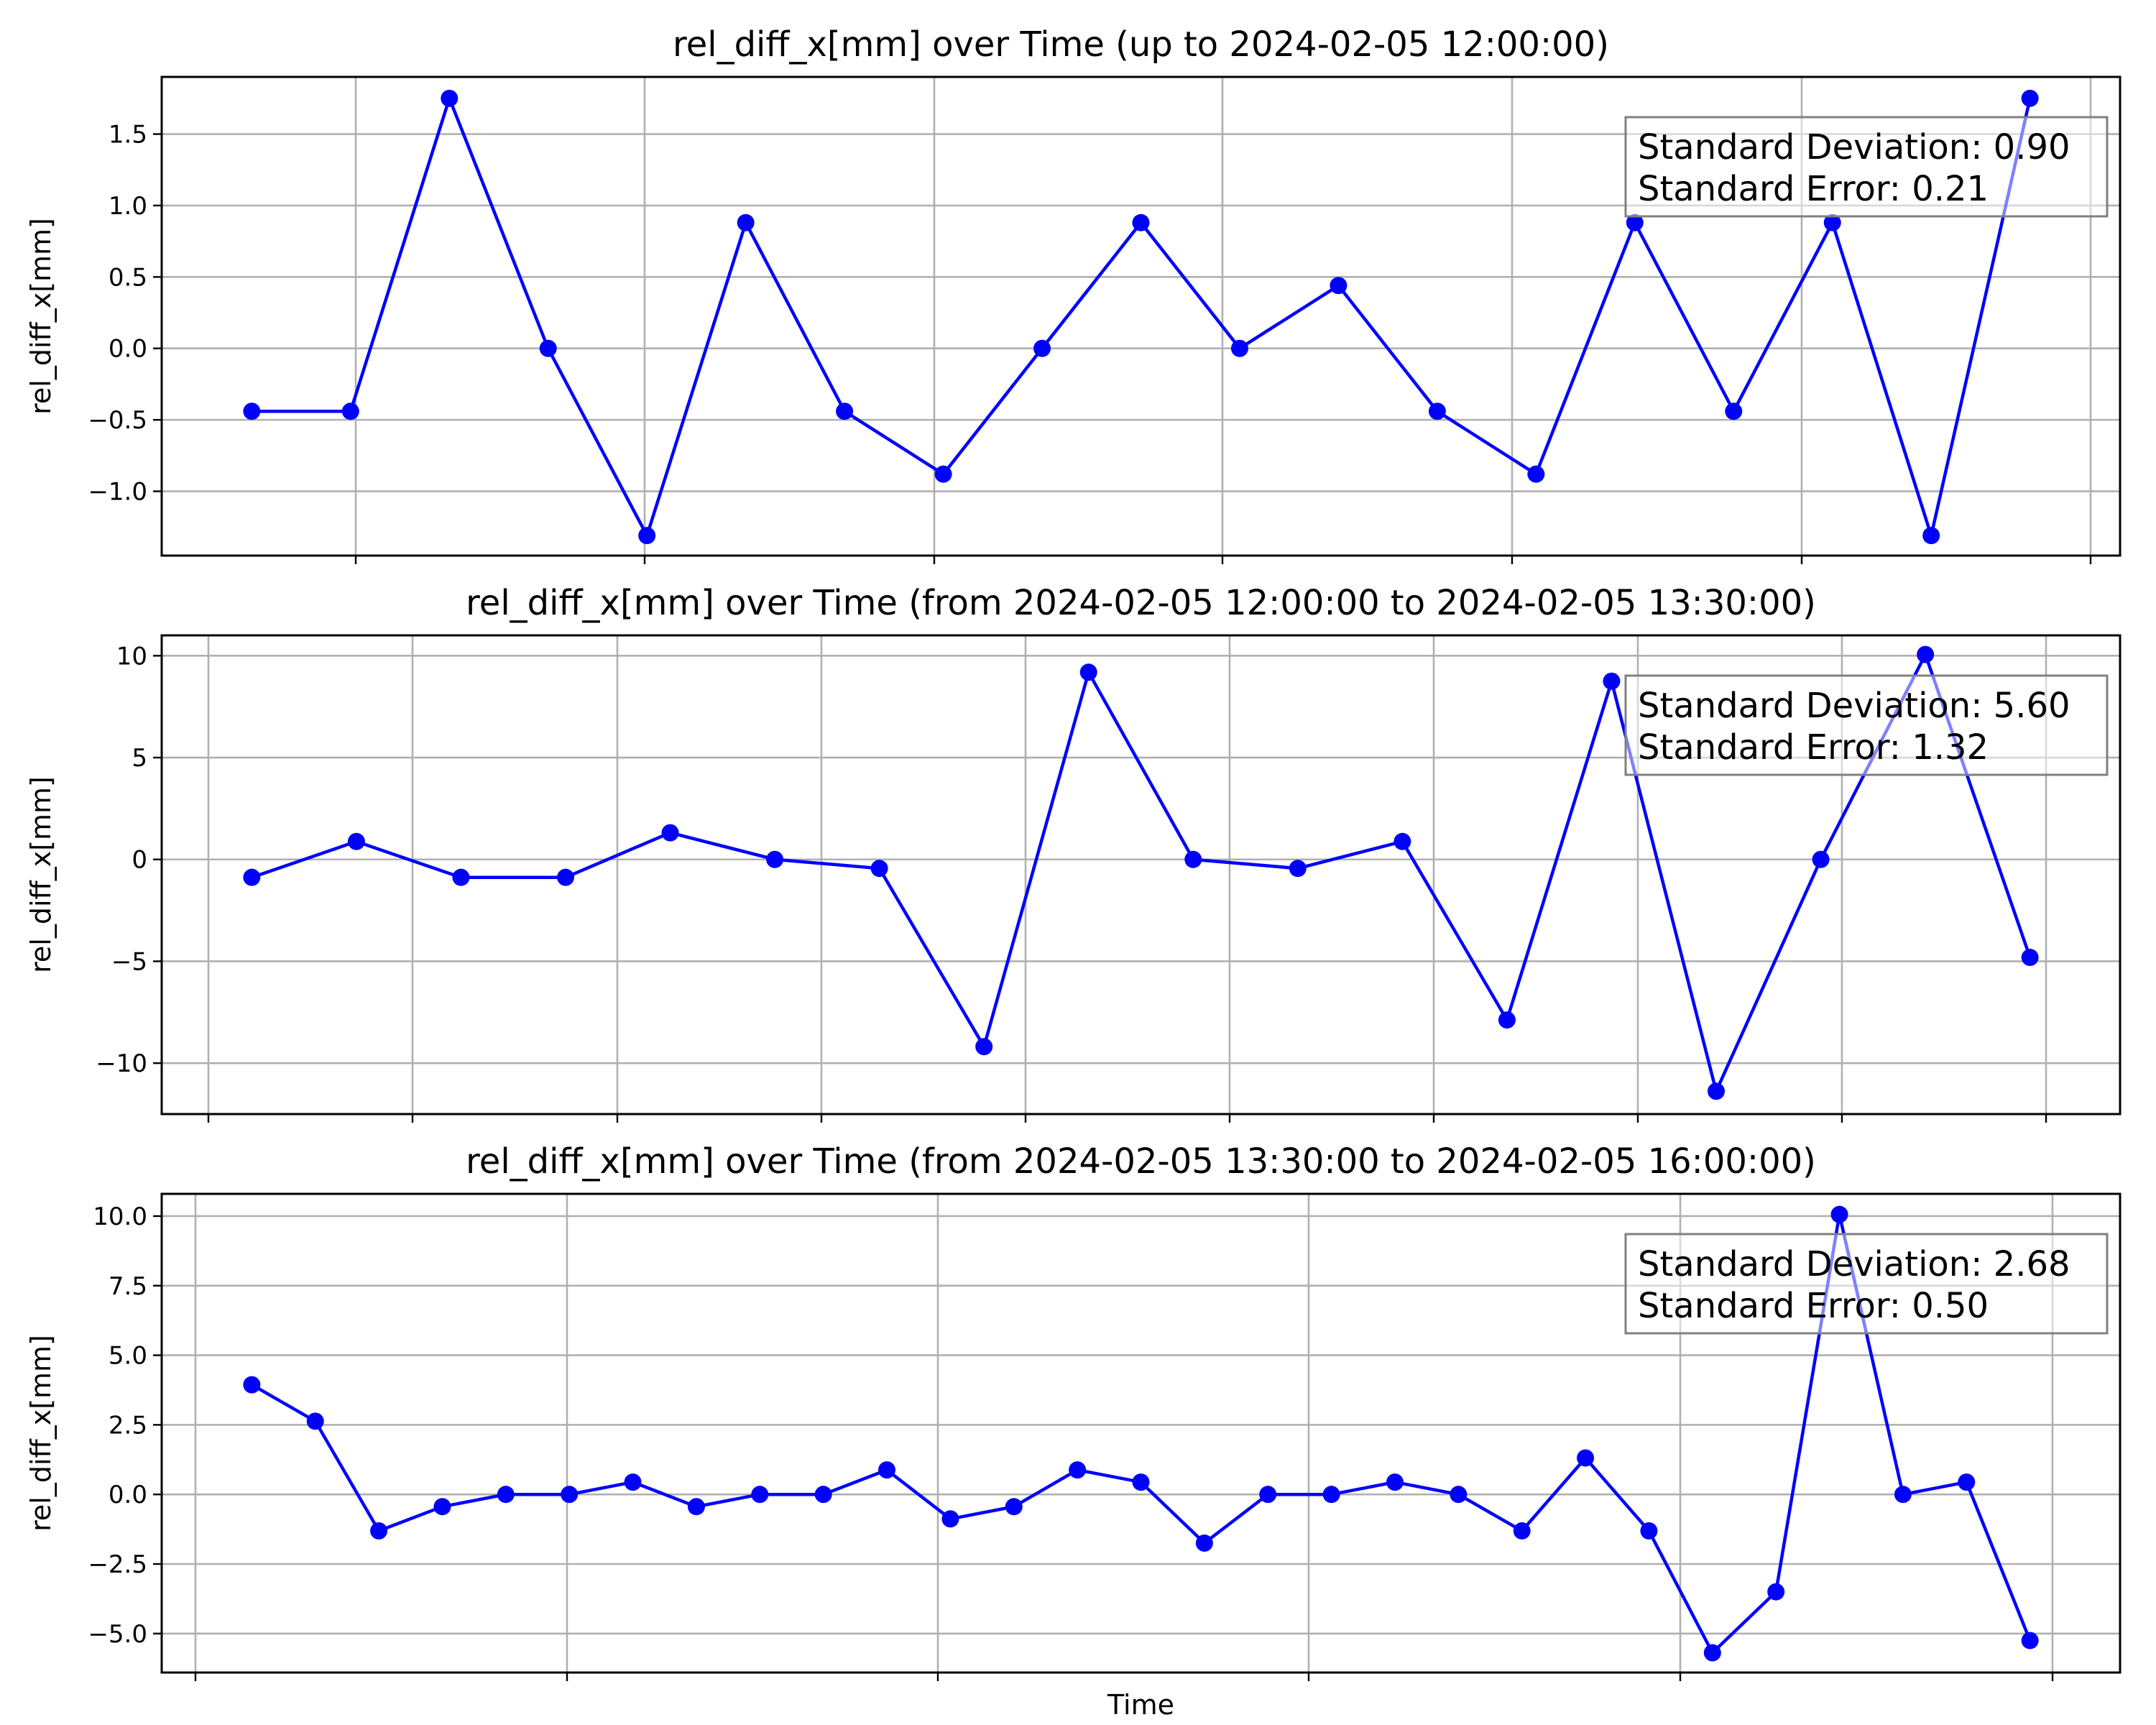 The width and height of the screenshot is (2156, 1725). I want to click on y-tick-label: 10, so click(131, 656).